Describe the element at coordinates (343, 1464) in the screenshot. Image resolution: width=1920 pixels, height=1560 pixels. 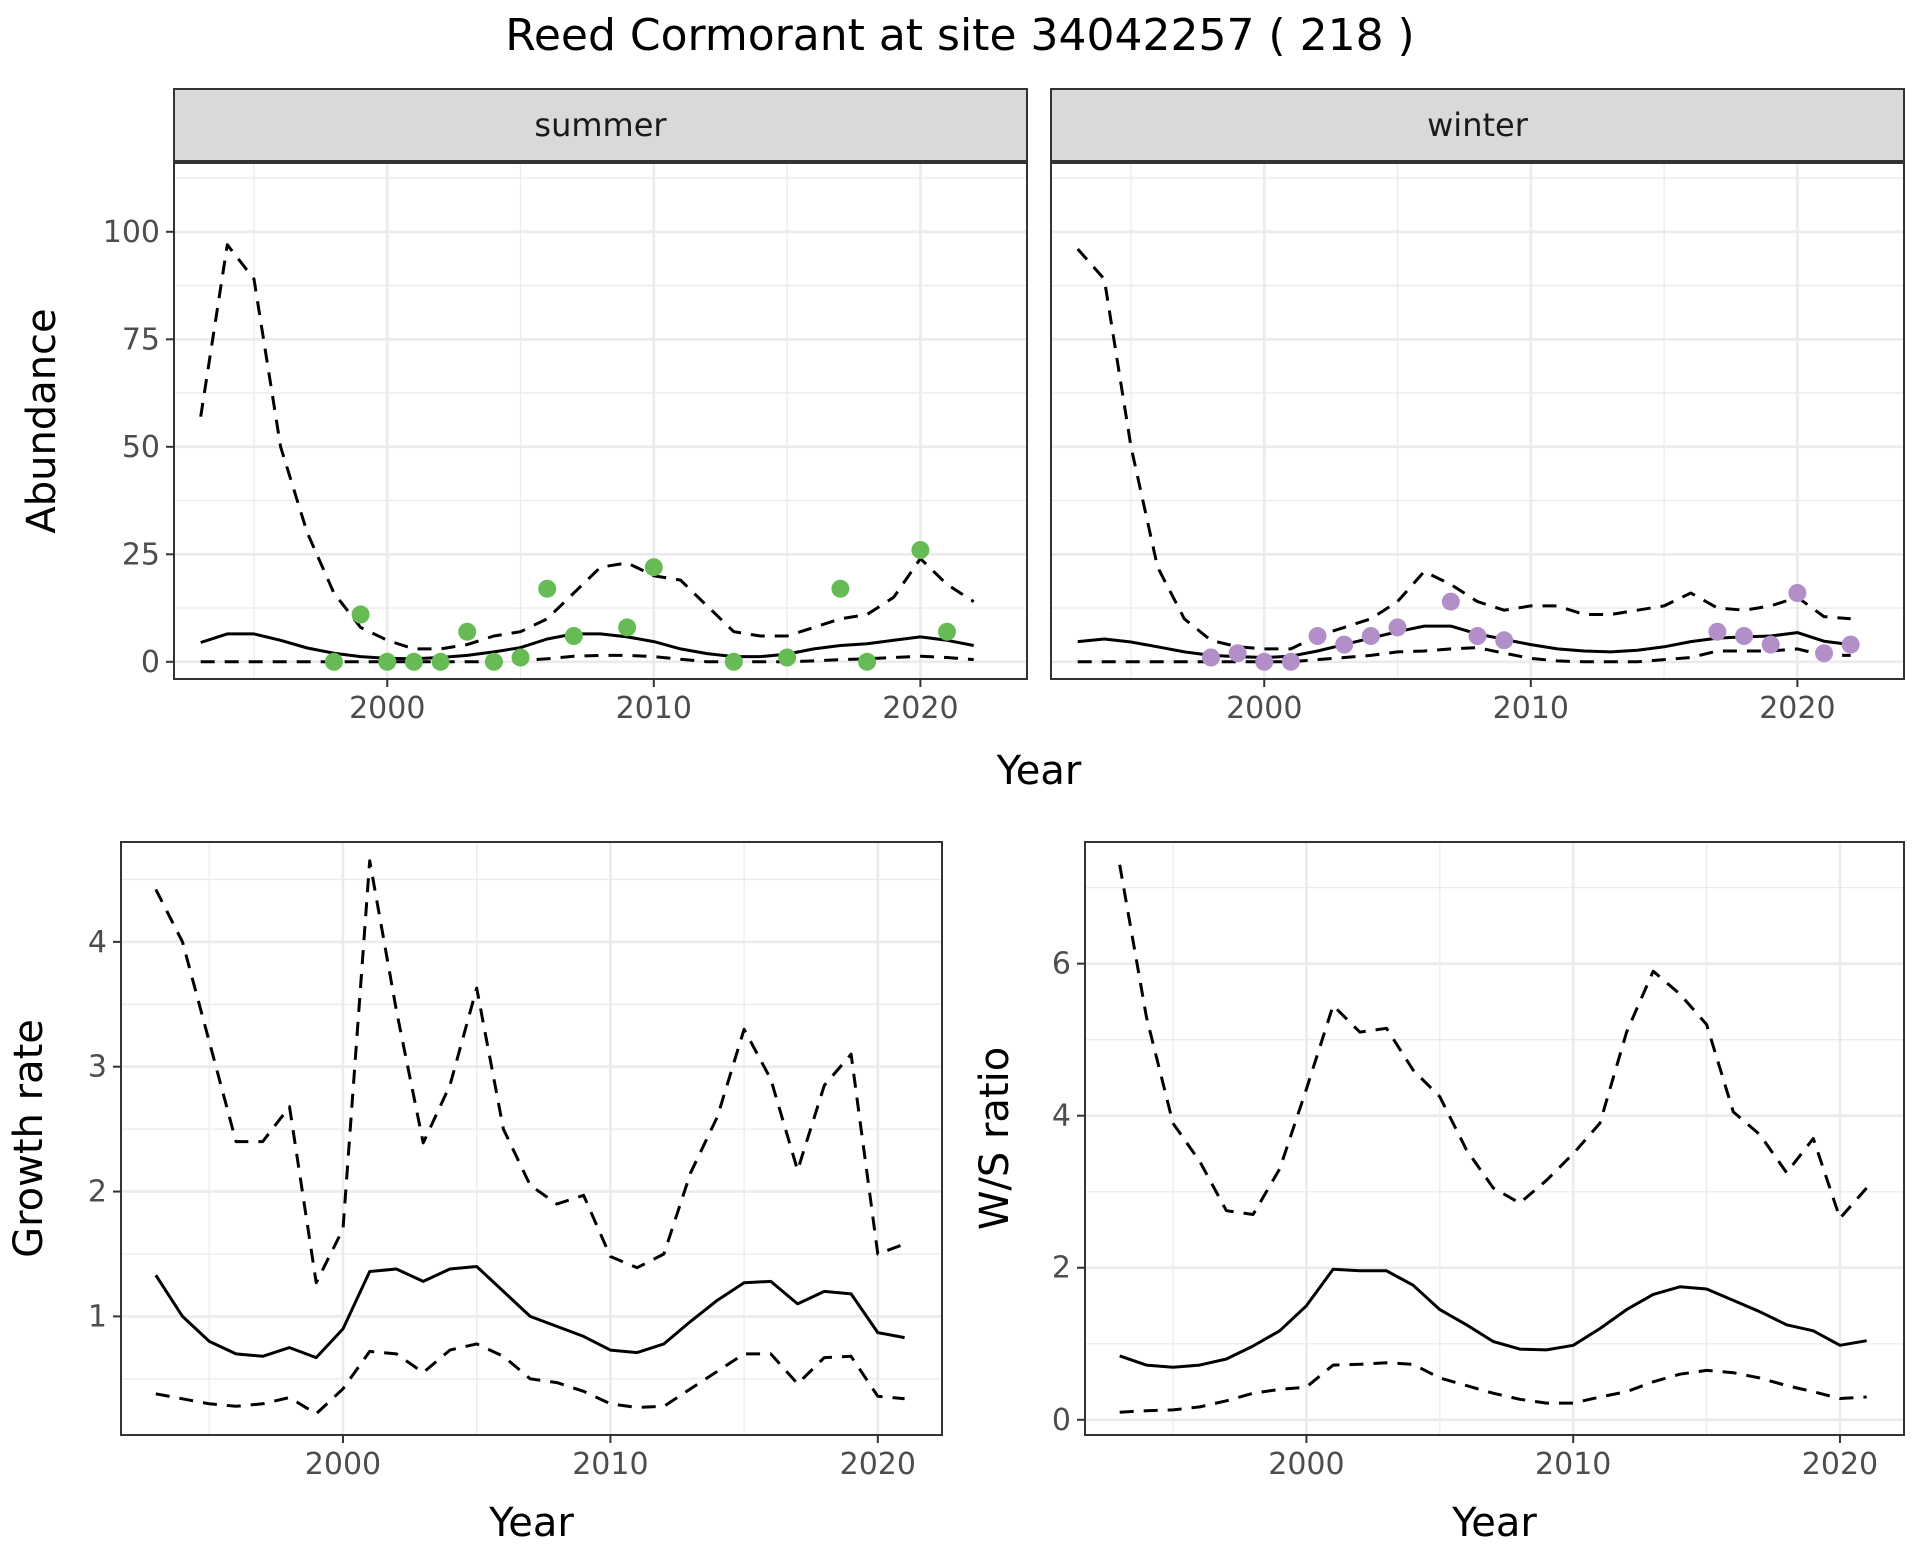
I see `growth-x-tick-label: 2000` at that location.